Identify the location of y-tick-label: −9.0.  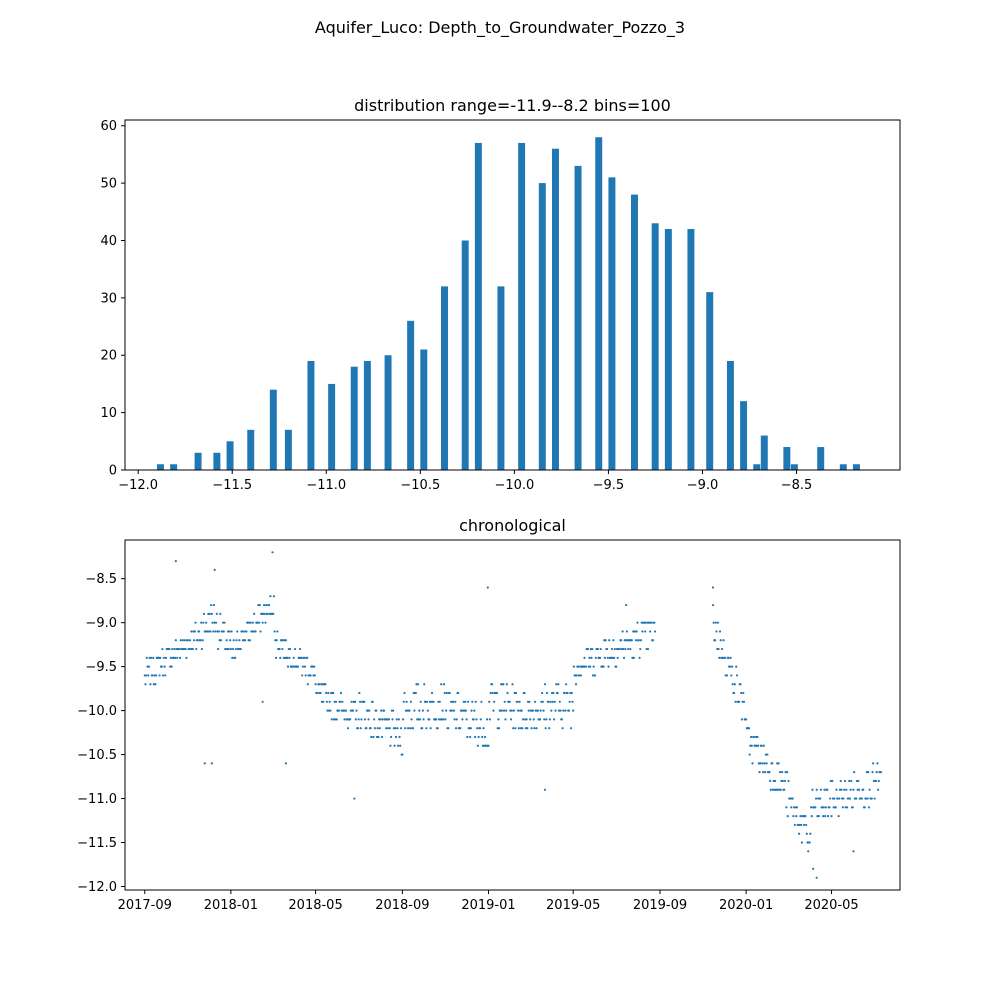
(101, 623).